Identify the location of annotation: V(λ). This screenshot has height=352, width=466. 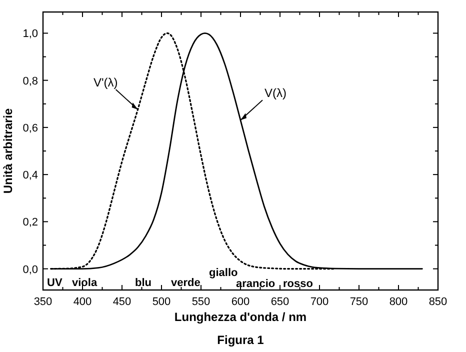
(275, 93).